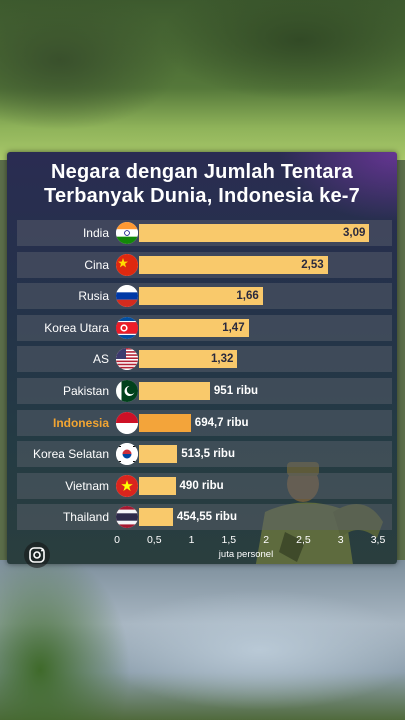  What do you see at coordinates (95, 233) in the screenshot?
I see `category-label: India` at bounding box center [95, 233].